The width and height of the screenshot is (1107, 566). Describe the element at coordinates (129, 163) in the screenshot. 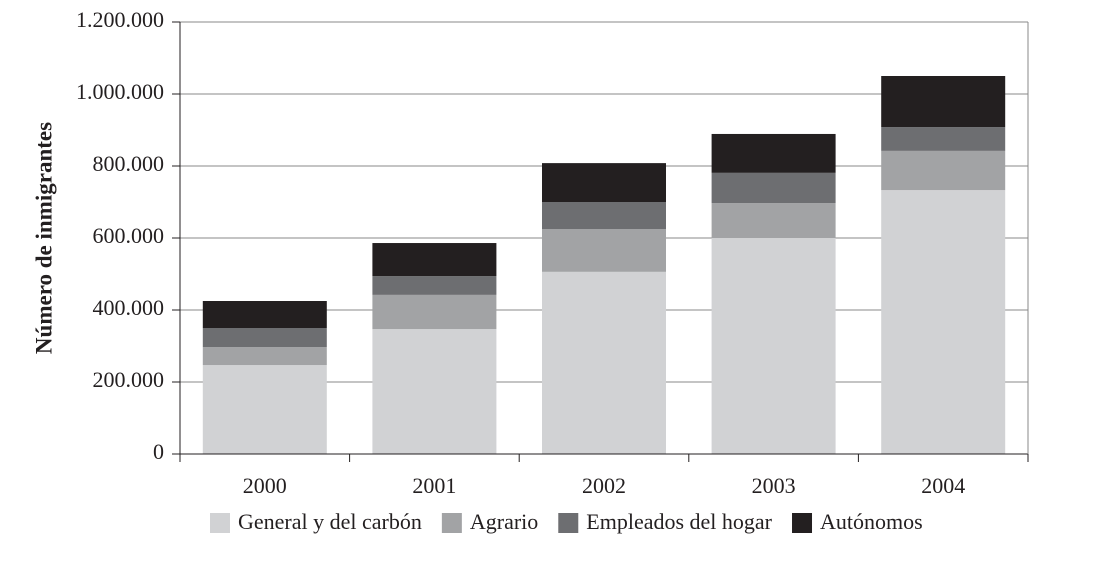

I see `y-tick-label: 800.000` at that location.